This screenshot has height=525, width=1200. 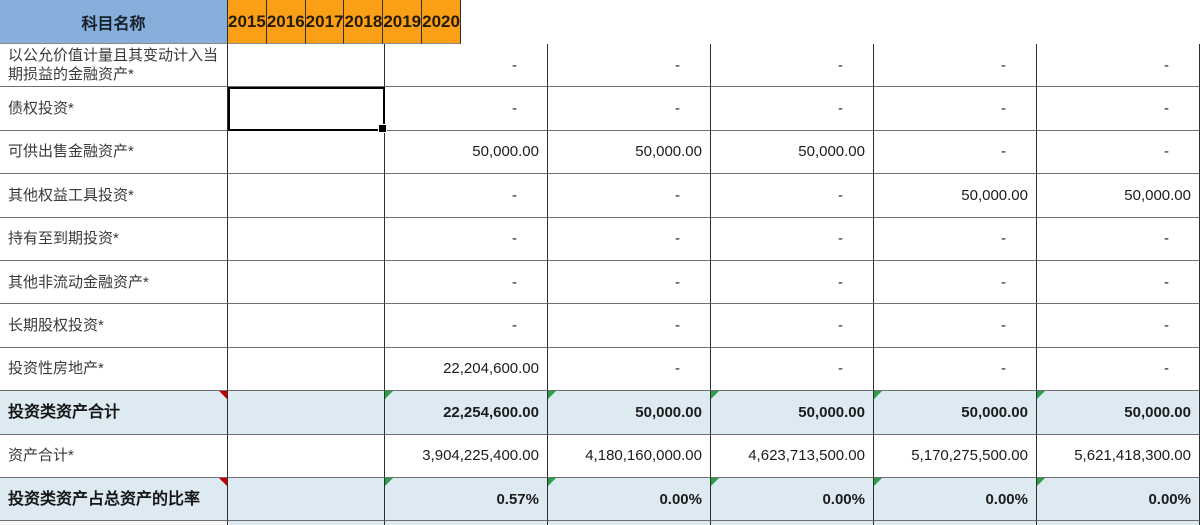 I want to click on row-label-cell: 资产合计*, so click(x=114, y=456).